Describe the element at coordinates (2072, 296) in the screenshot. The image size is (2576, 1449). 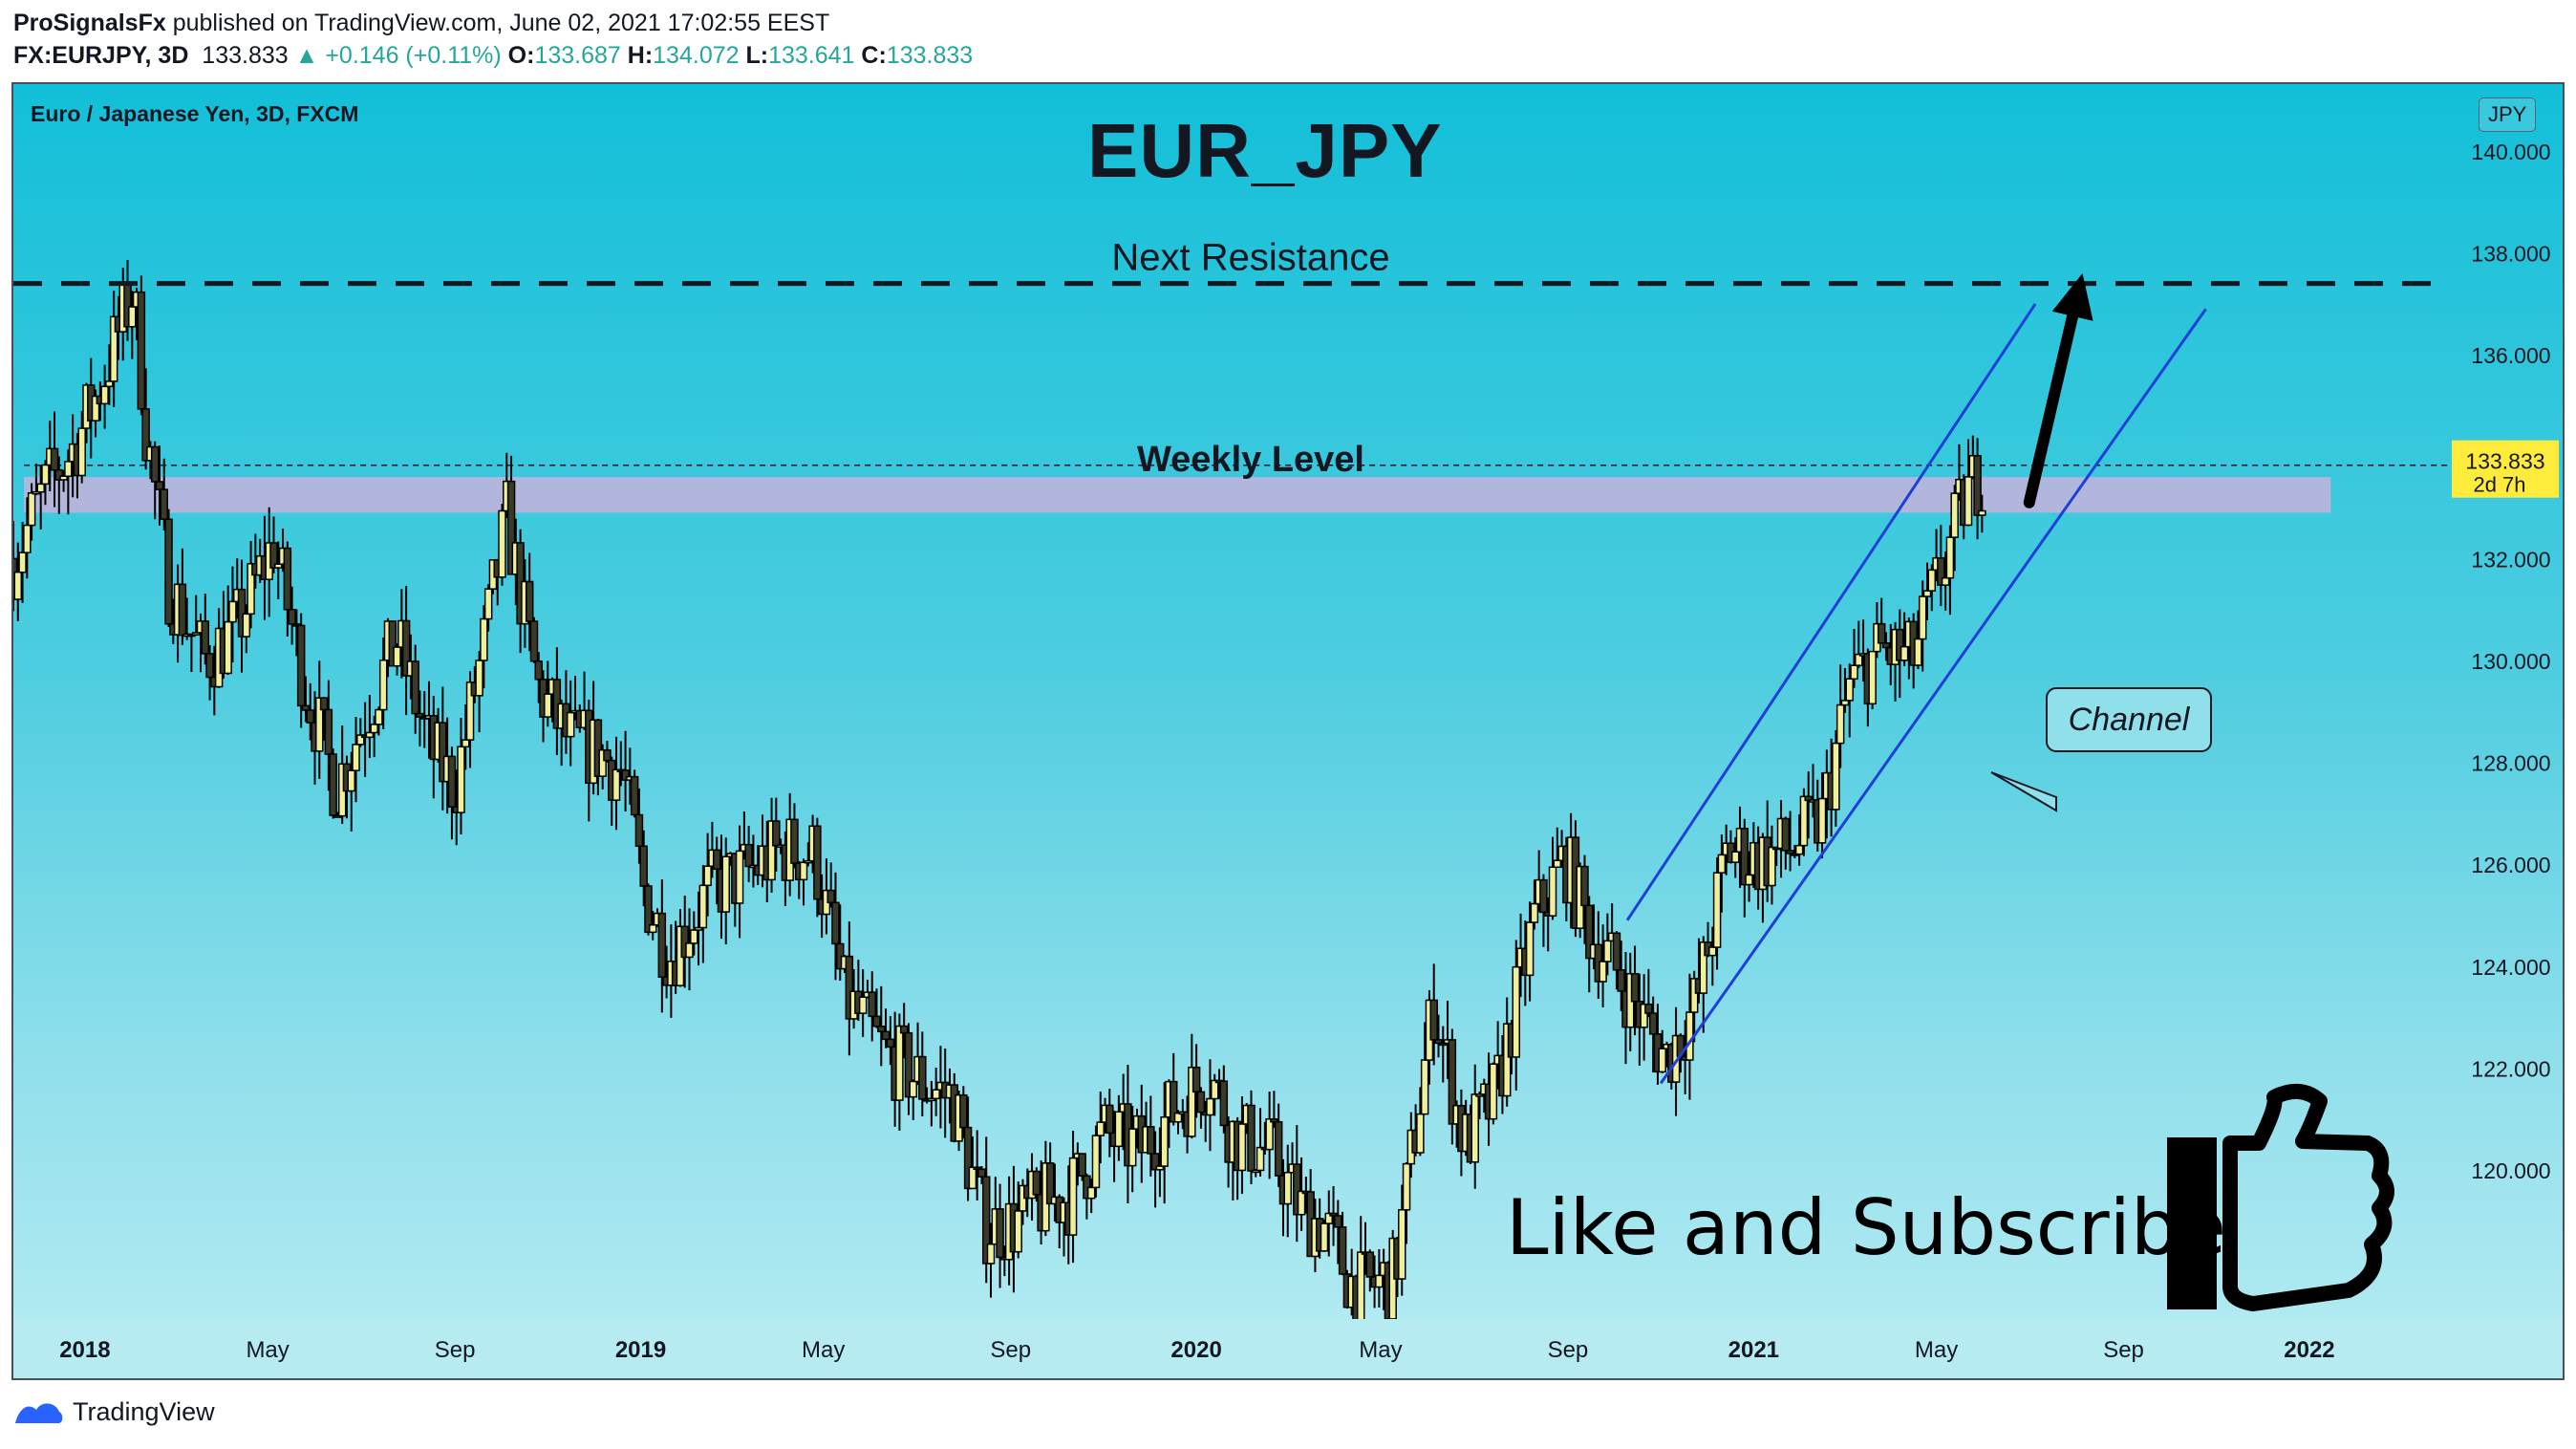
I see `up-arrow-head` at that location.